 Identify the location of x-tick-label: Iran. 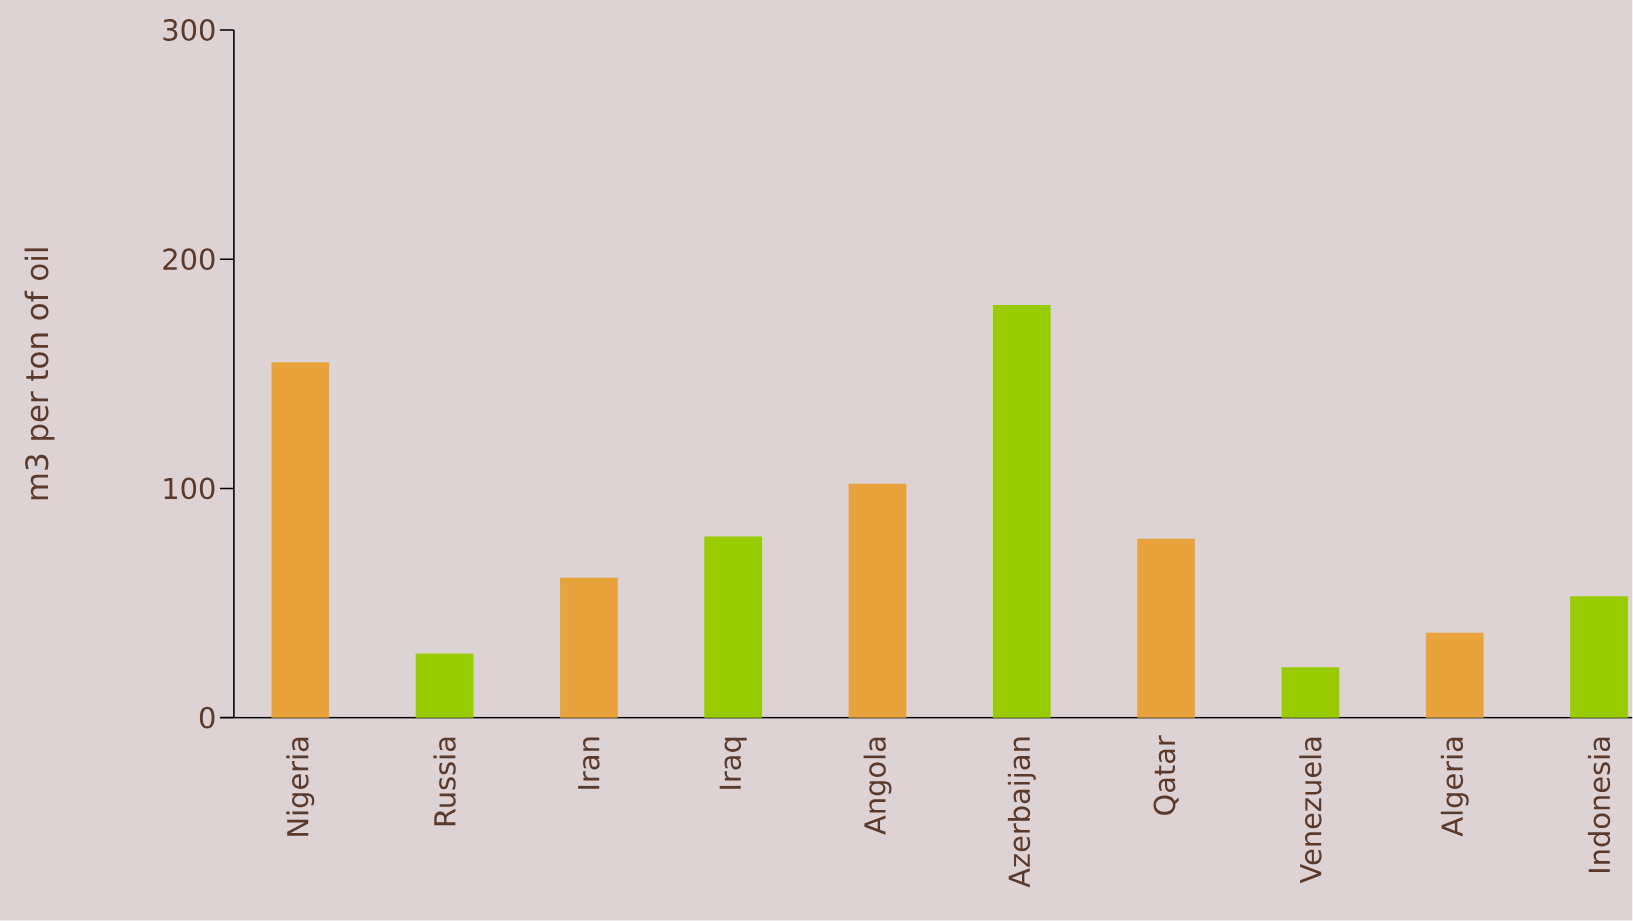
(589, 763).